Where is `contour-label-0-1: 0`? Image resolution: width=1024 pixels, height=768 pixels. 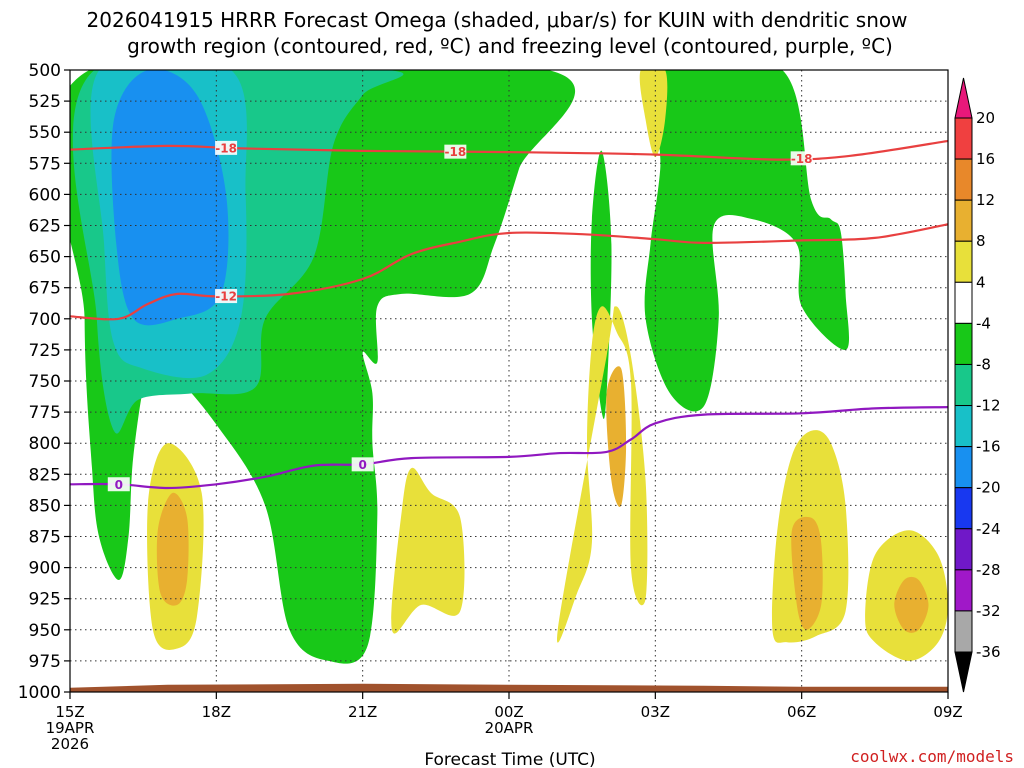
contour-label-0-1: 0 is located at coordinates (362, 465).